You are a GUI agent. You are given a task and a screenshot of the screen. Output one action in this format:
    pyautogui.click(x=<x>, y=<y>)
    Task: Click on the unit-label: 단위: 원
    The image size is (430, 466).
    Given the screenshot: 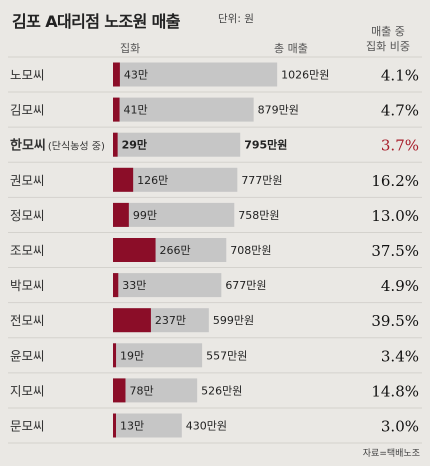 What is the action you would take?
    pyautogui.click(x=236, y=19)
    